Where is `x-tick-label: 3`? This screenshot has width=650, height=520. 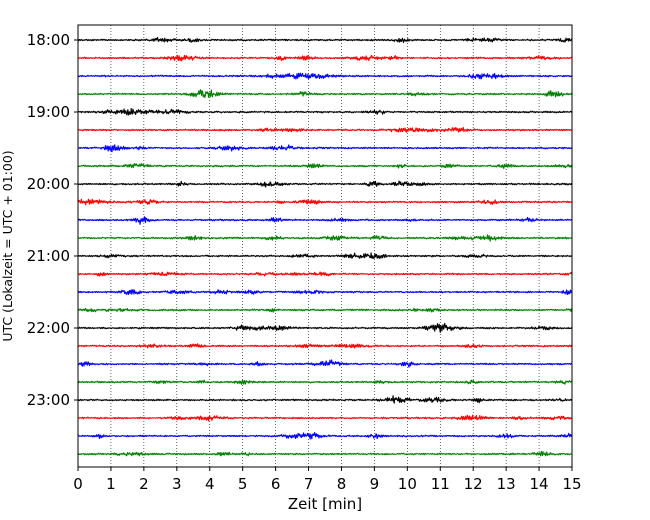
x-tick-label: 3 is located at coordinates (177, 484).